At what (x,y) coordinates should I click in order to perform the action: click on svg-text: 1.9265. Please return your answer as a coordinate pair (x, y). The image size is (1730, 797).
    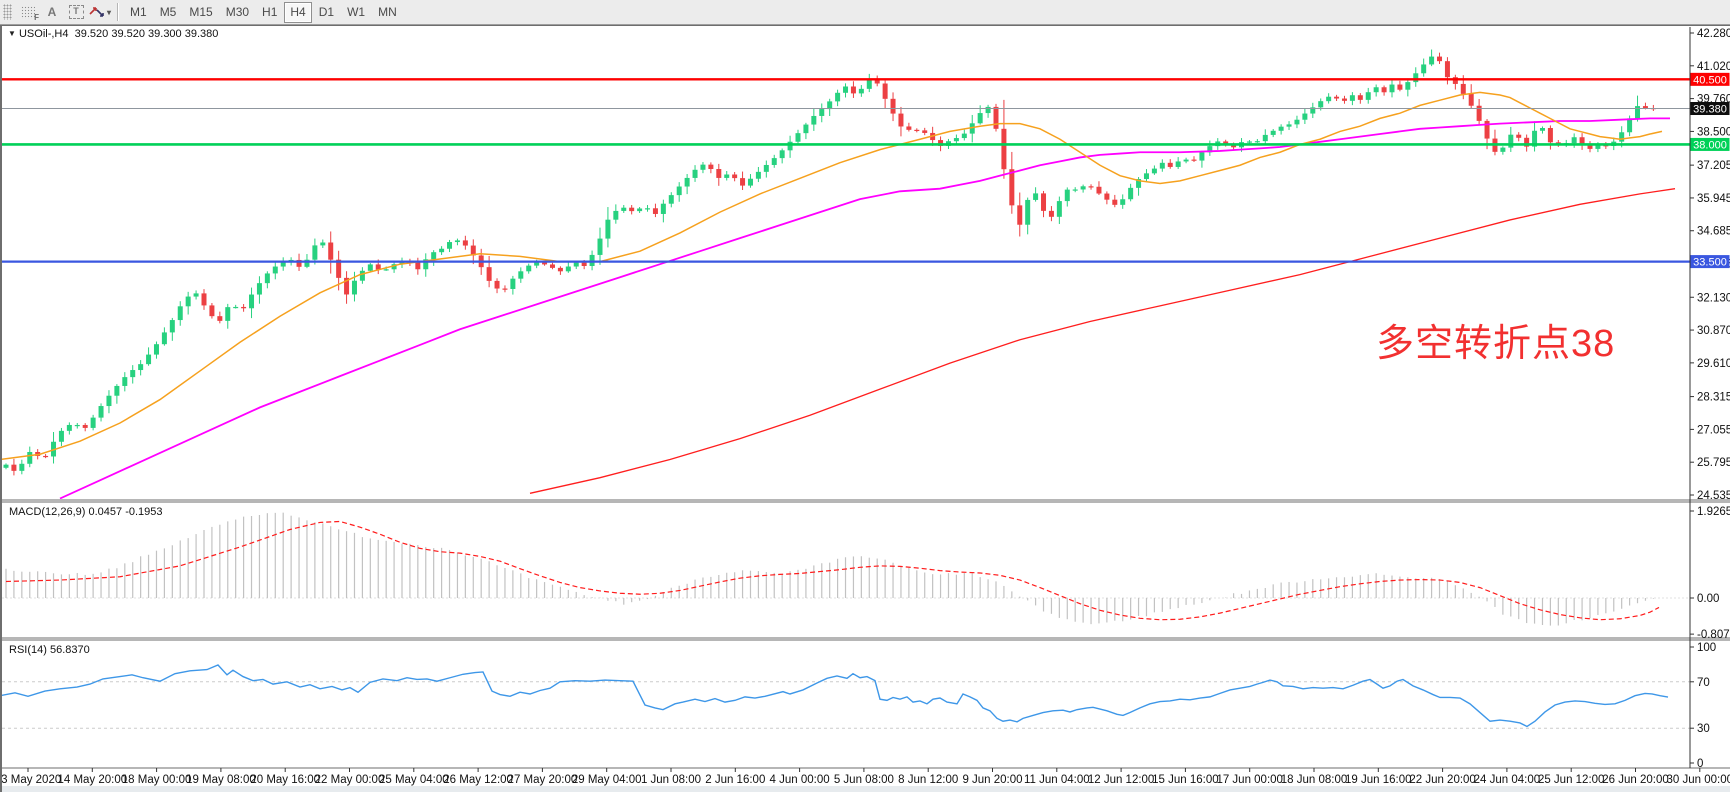
    Looking at the image, I should click on (1713, 512).